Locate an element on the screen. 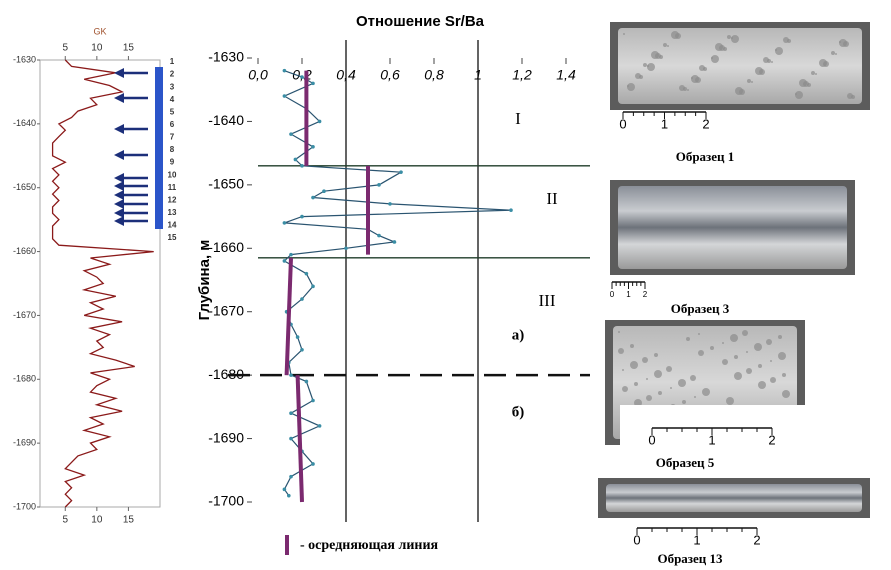 This screenshot has height=570, width=891. sample-interval-bar is located at coordinates (159, 148).